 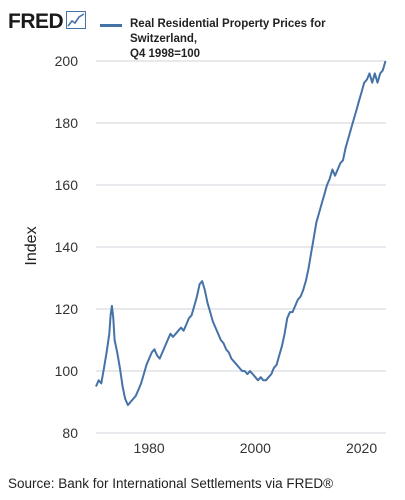 I want to click on x-tick-label: 2020, so click(x=361, y=448).